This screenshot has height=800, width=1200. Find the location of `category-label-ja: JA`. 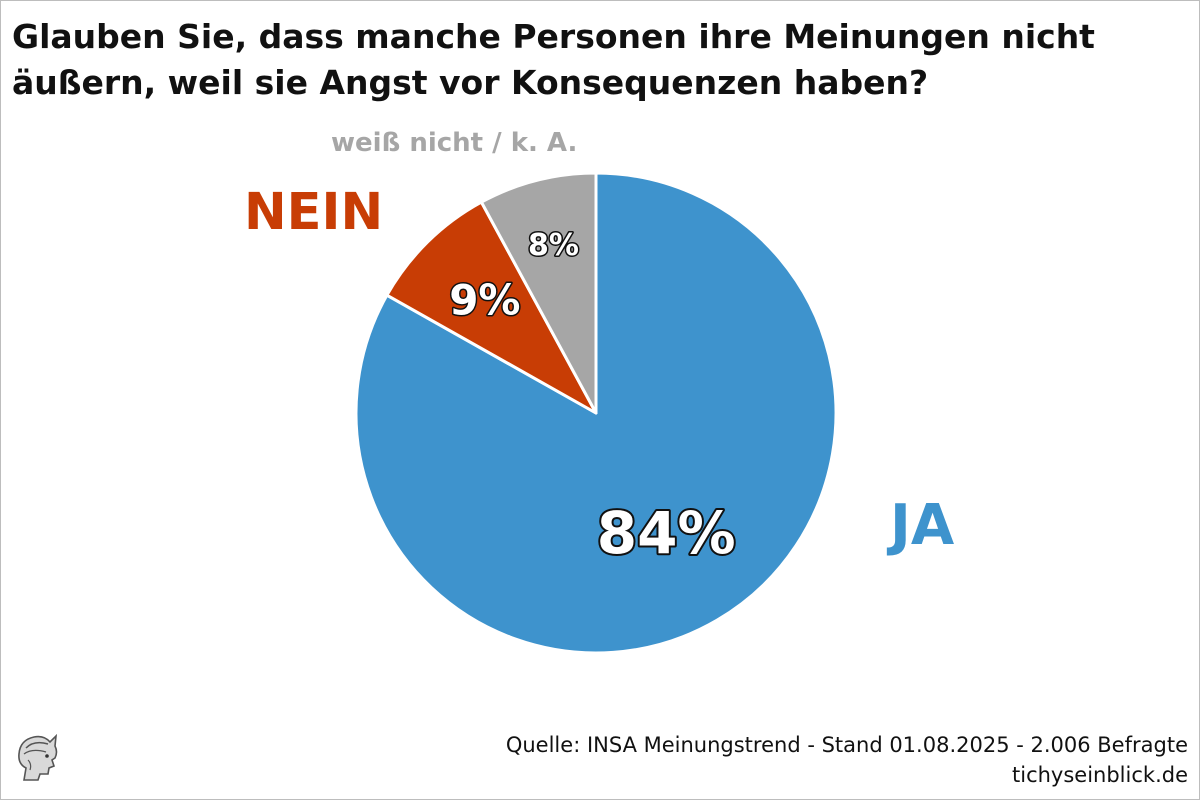

category-label-ja: JA is located at coordinates (922, 525).